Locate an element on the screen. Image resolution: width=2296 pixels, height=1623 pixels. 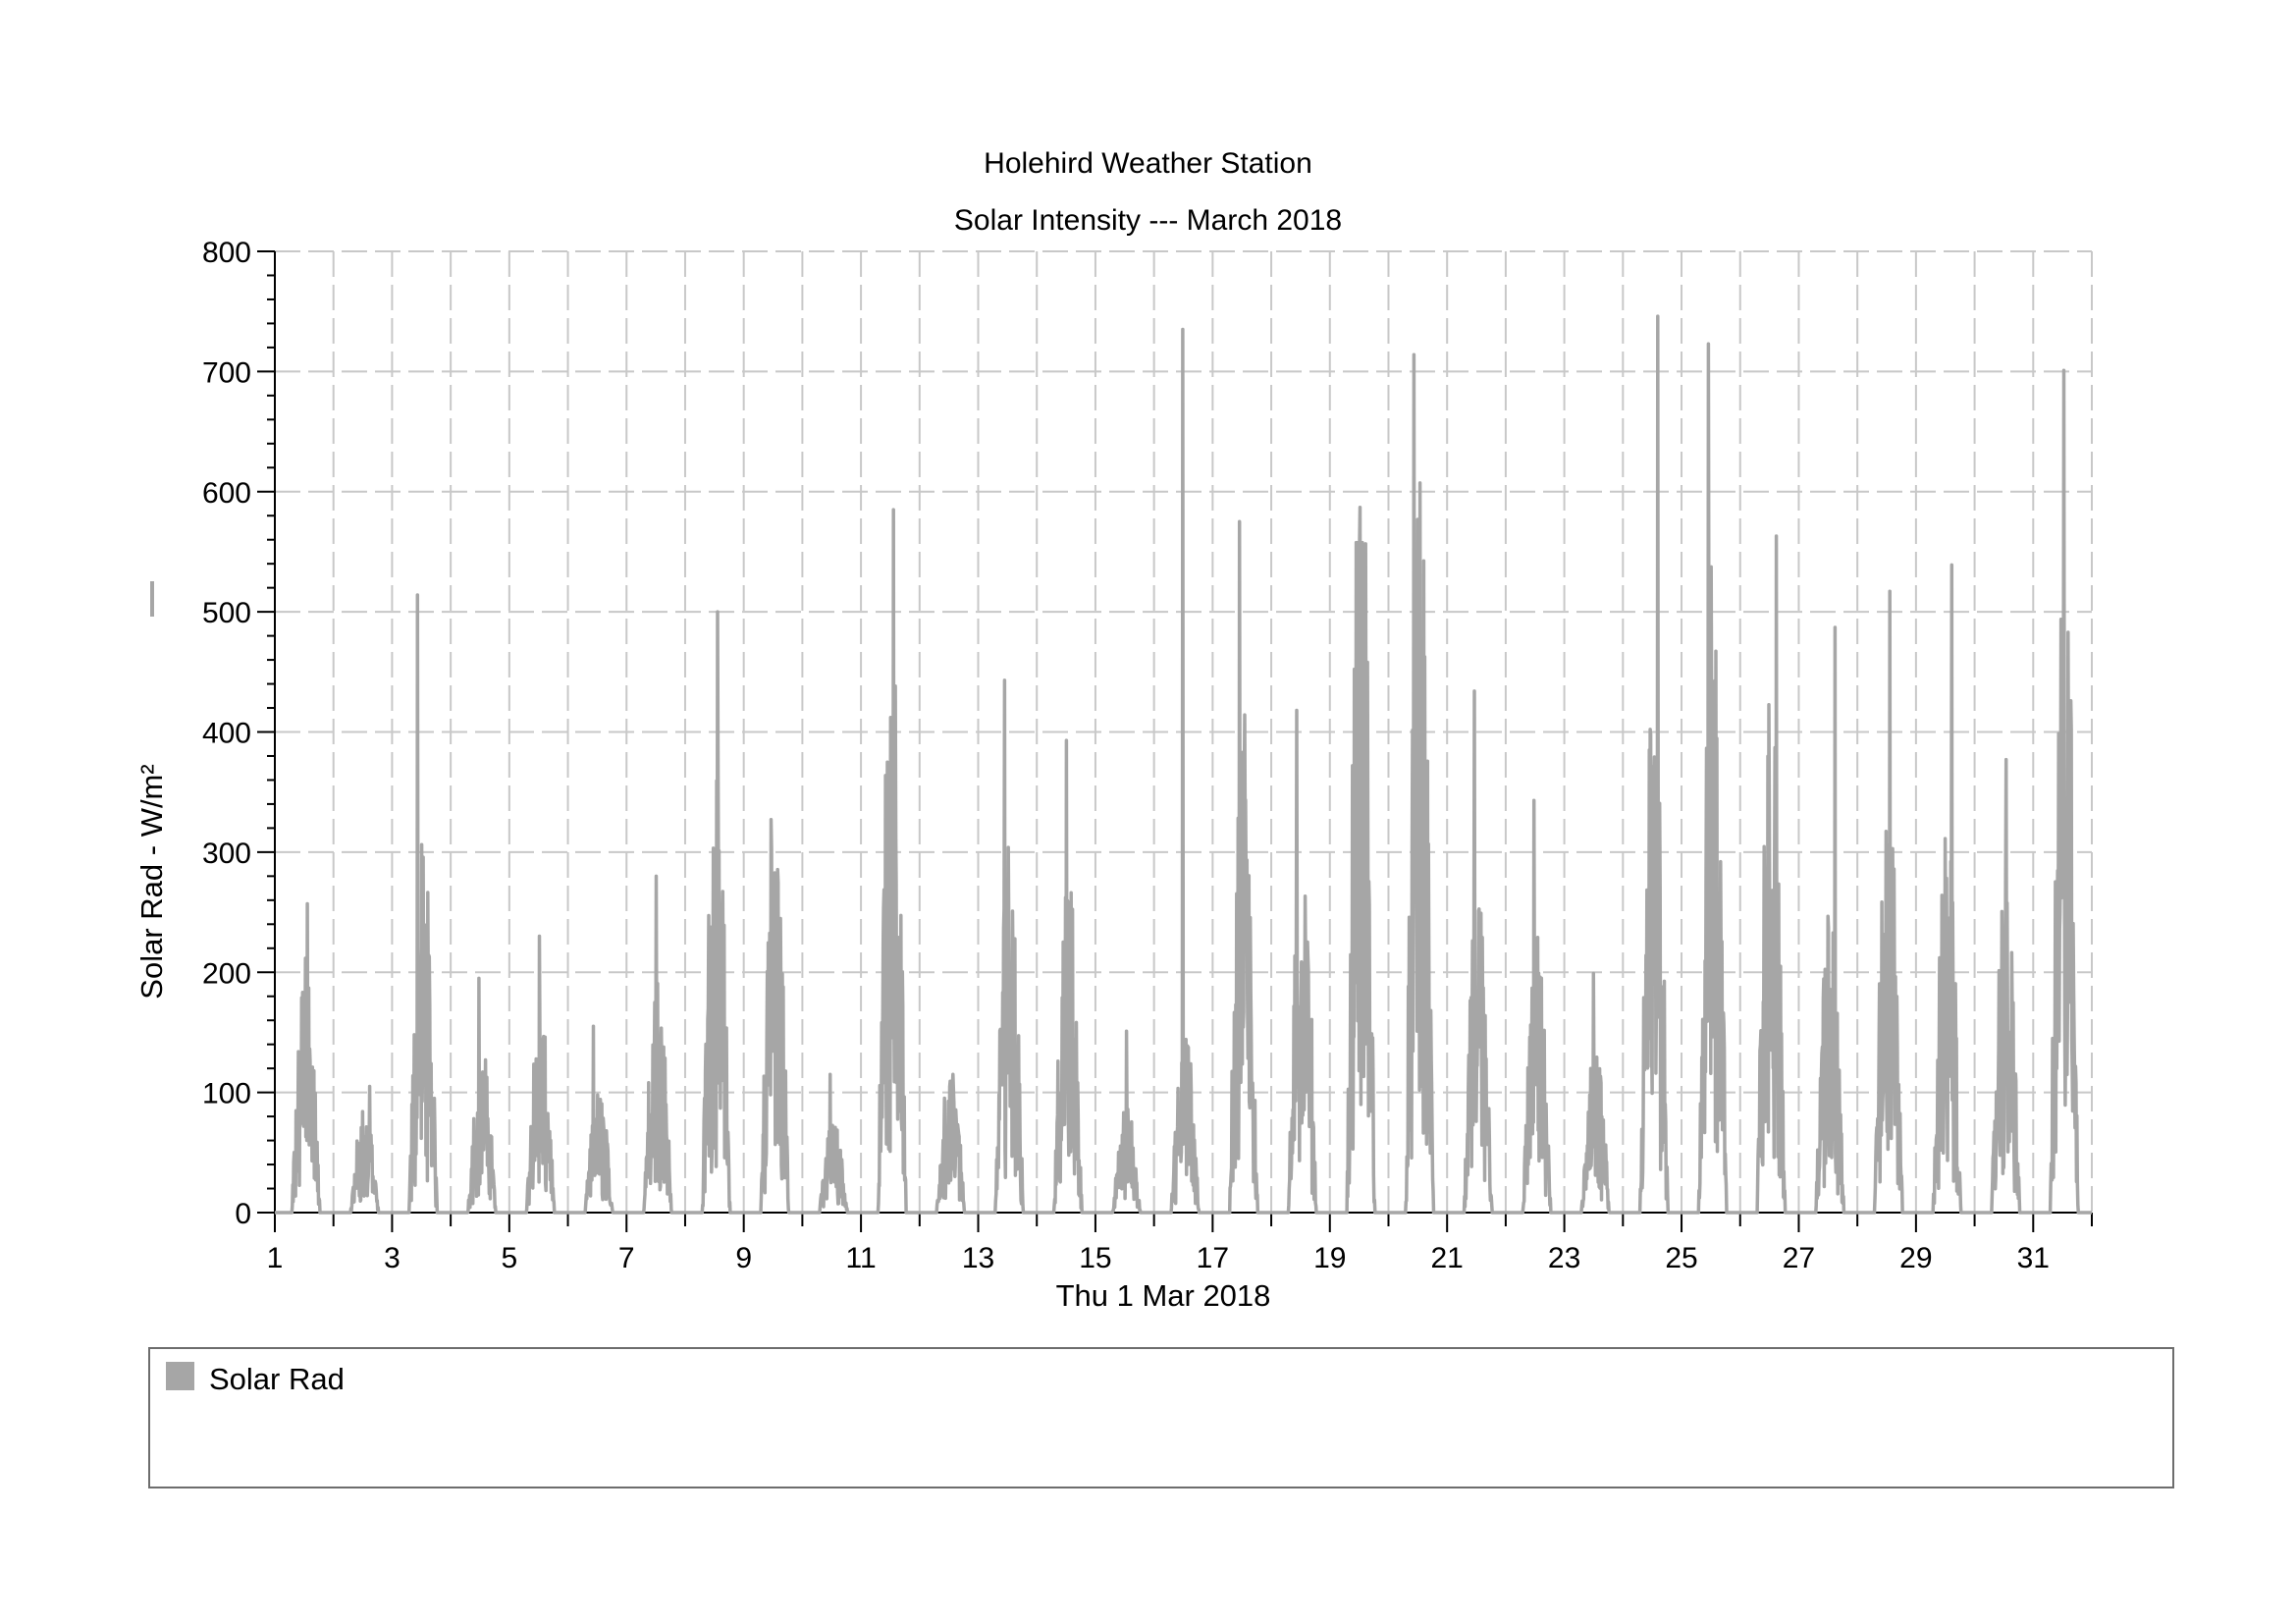
y-axis-label: Solar Rad - W/m² is located at coordinates (152, 881).